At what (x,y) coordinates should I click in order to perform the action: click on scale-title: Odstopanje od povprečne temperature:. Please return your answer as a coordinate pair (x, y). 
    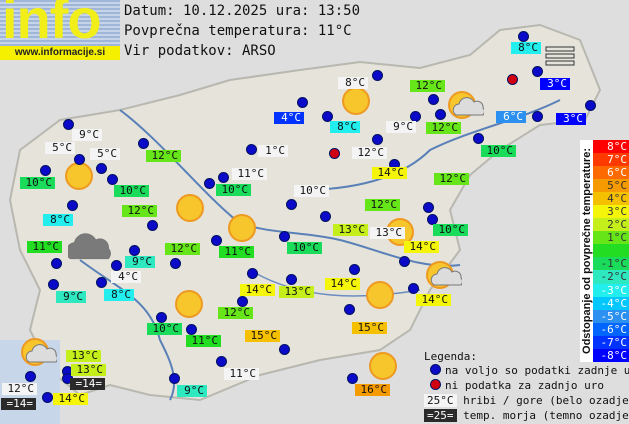
    Looking at the image, I should click on (586, 251).